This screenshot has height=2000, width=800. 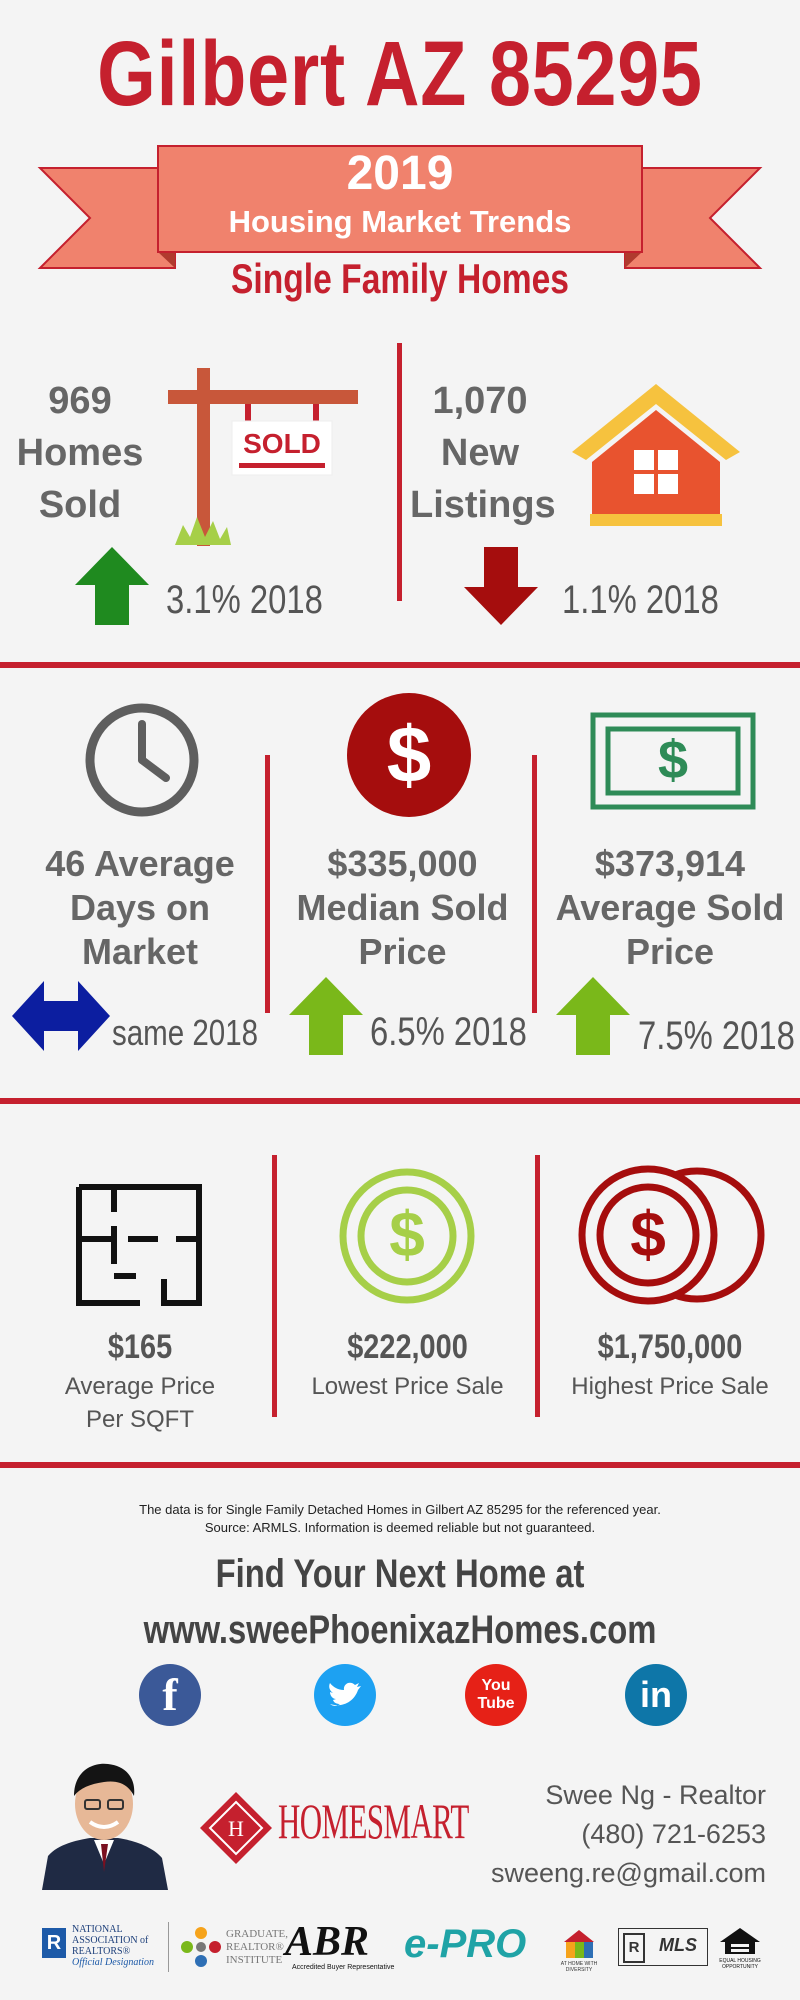 I want to click on dollar-bill-icon, so click(x=673, y=761).